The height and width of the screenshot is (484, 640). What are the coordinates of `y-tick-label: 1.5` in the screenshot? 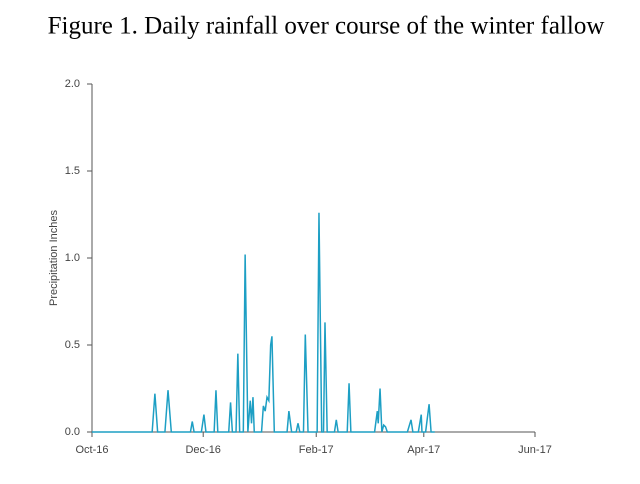 It's located at (72, 171).